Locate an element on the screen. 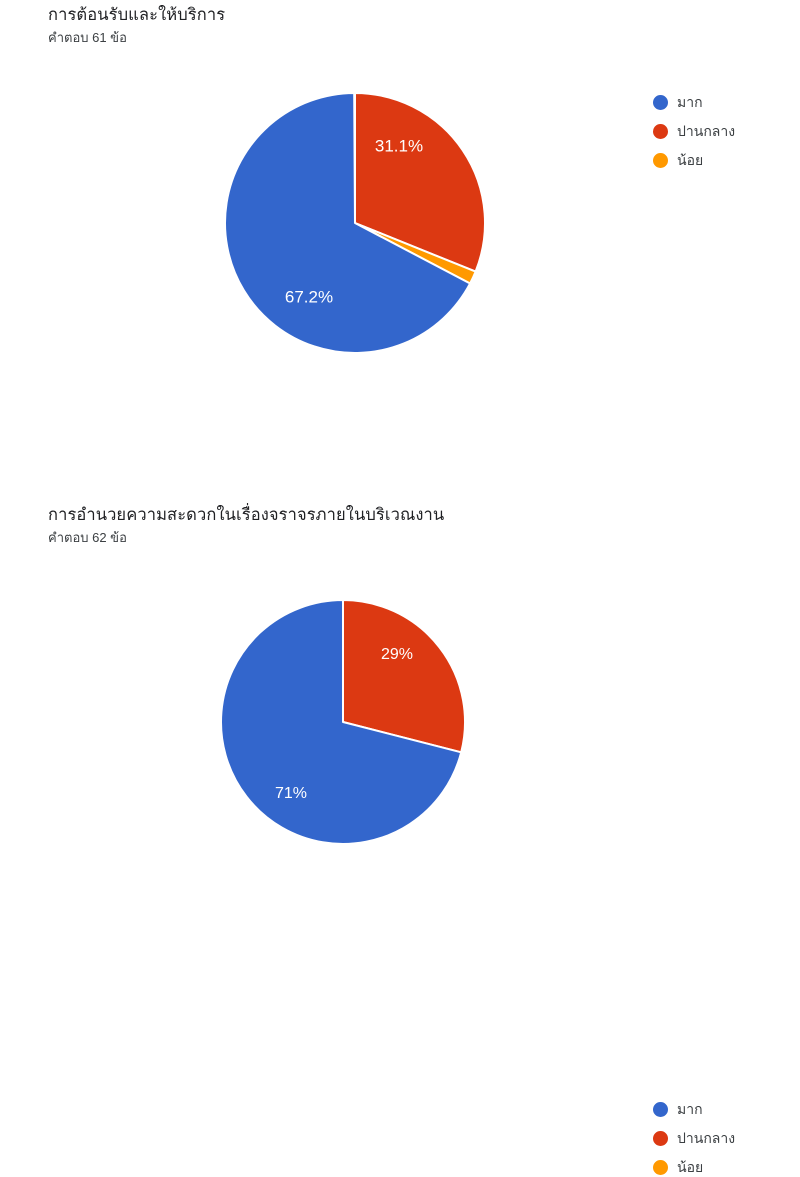 The image size is (800, 1177). slice-label-high: 67.2% is located at coordinates (309, 296).